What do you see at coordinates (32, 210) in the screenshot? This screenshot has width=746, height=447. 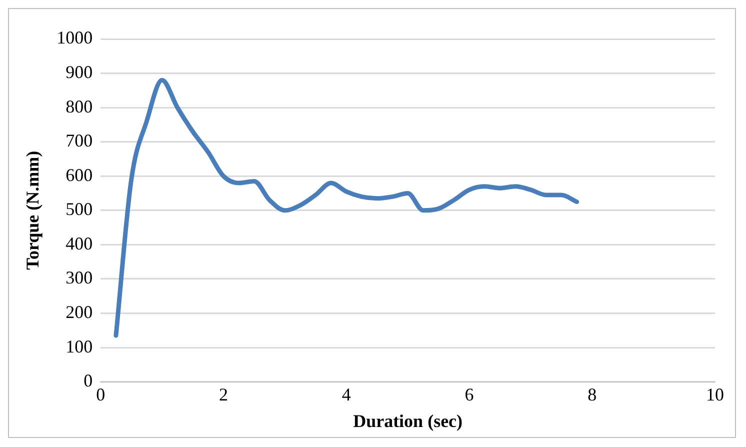 I see `y-axis-title: Torque (N.mm)` at bounding box center [32, 210].